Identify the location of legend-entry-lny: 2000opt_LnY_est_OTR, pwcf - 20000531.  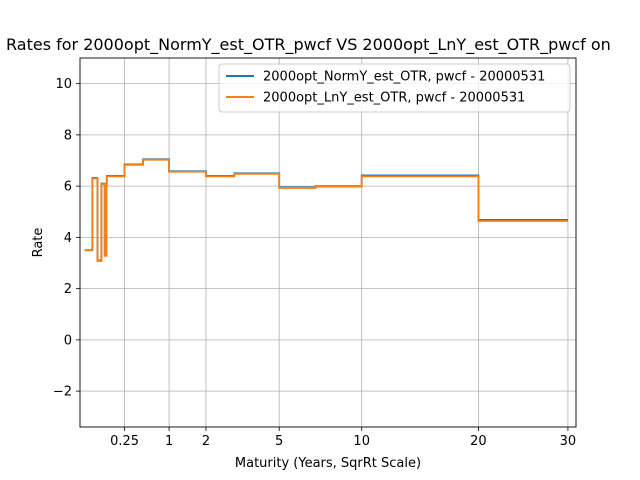
(394, 98).